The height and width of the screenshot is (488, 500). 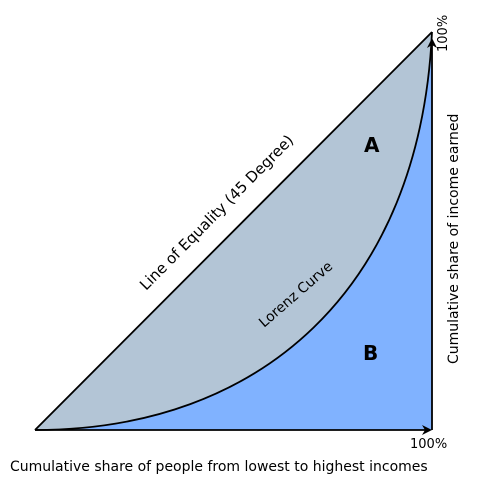 What do you see at coordinates (370, 353) in the screenshot?
I see `region-b-label: B` at bounding box center [370, 353].